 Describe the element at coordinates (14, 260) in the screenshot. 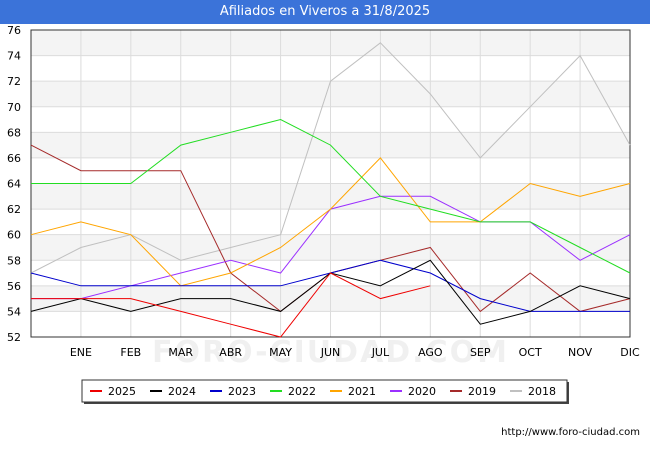

I see `y-tick-label: 58` at that location.